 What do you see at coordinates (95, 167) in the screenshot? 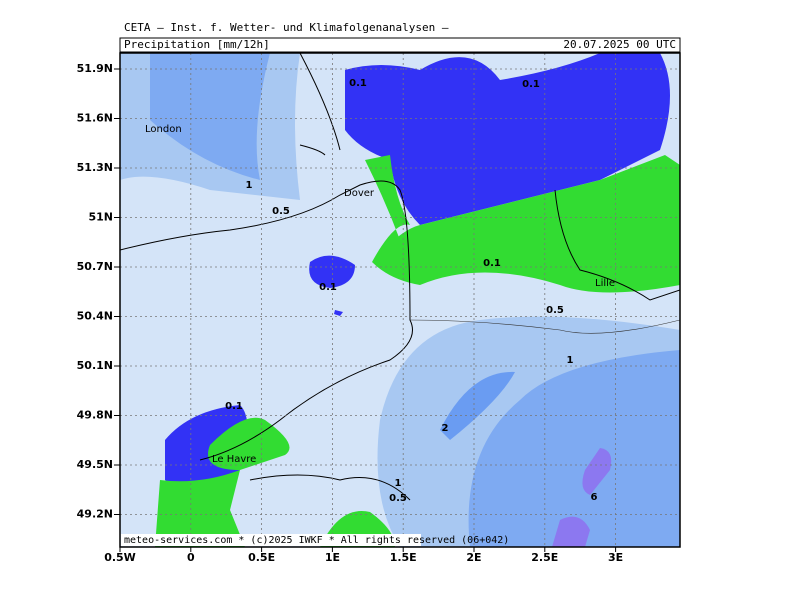
I see `lat-tick-label: 51.3N` at bounding box center [95, 167].